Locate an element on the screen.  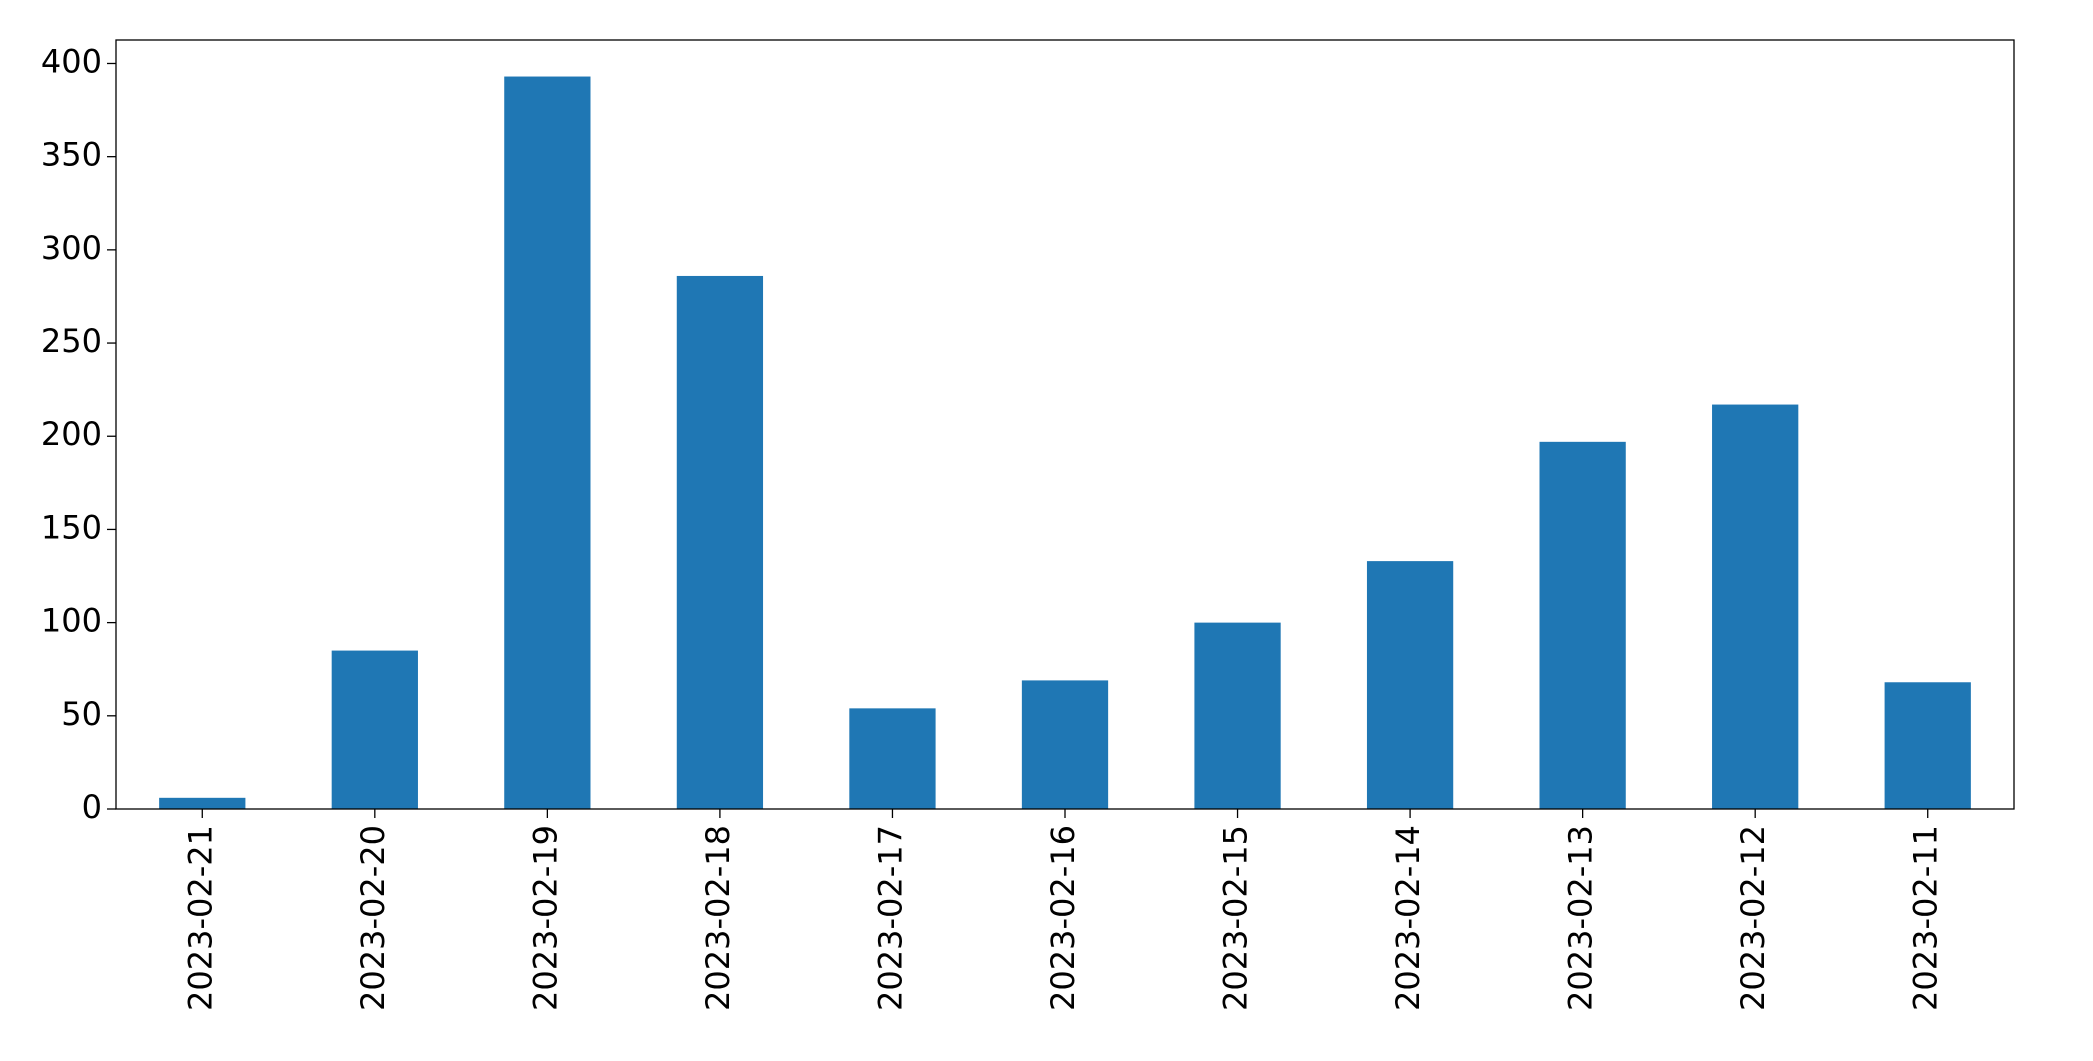
x-tick-label: 2023-02-11 is located at coordinates (1926, 918).